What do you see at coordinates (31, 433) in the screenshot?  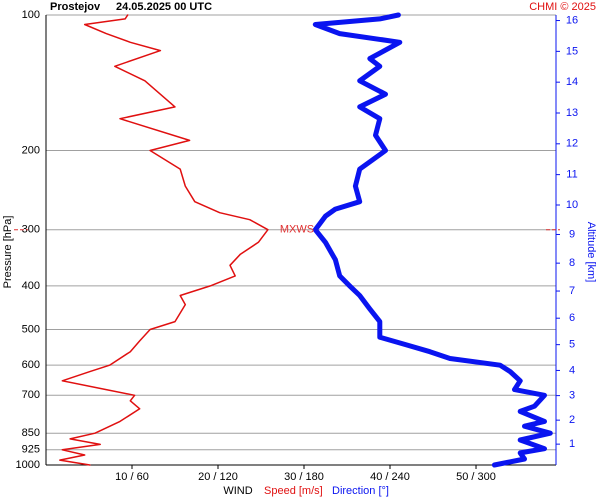 I see `y-tick-label: 850` at bounding box center [31, 433].